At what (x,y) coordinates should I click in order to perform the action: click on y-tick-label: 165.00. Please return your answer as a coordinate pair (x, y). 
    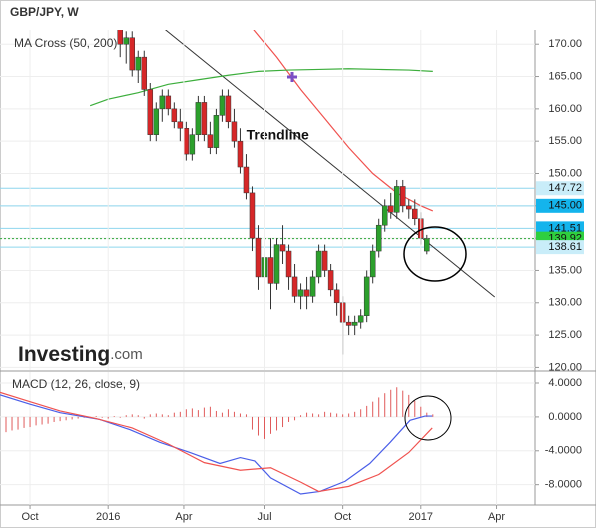
    Looking at the image, I should click on (565, 76).